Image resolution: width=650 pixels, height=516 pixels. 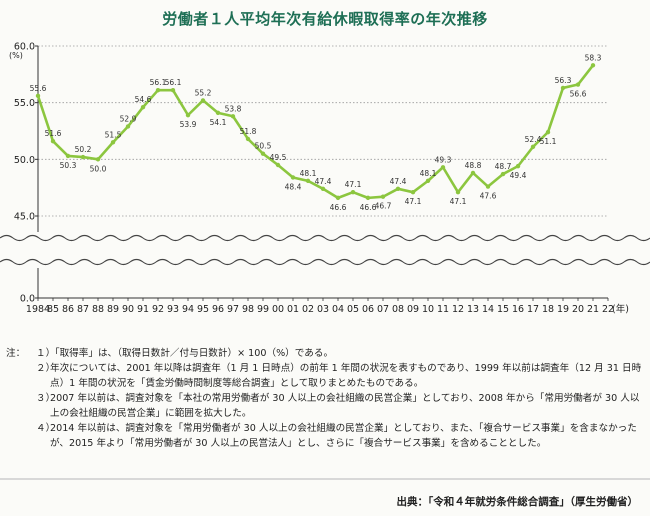 I want to click on x-tick-label: 87, so click(x=83, y=309).